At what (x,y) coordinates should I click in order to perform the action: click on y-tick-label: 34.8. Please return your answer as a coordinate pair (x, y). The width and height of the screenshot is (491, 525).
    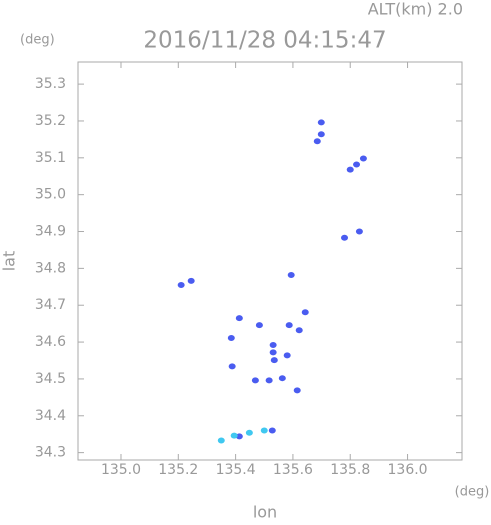
    Looking at the image, I should click on (50, 268).